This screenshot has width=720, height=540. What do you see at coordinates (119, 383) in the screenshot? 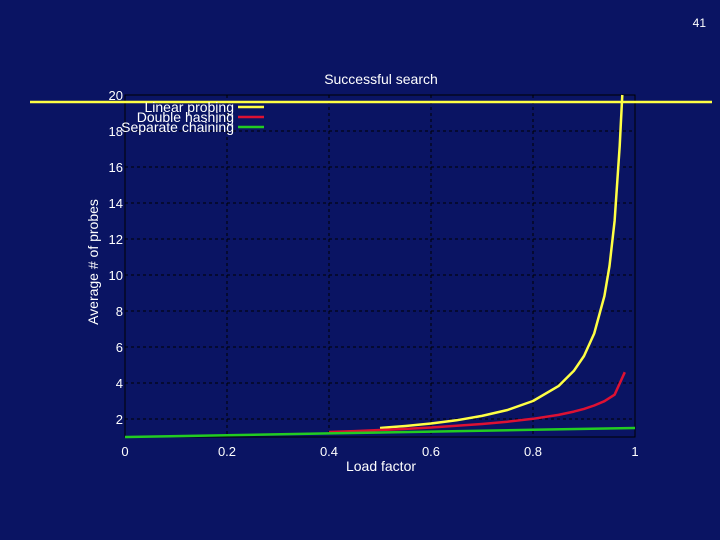
I see `y-tick-label: 4` at bounding box center [119, 383].